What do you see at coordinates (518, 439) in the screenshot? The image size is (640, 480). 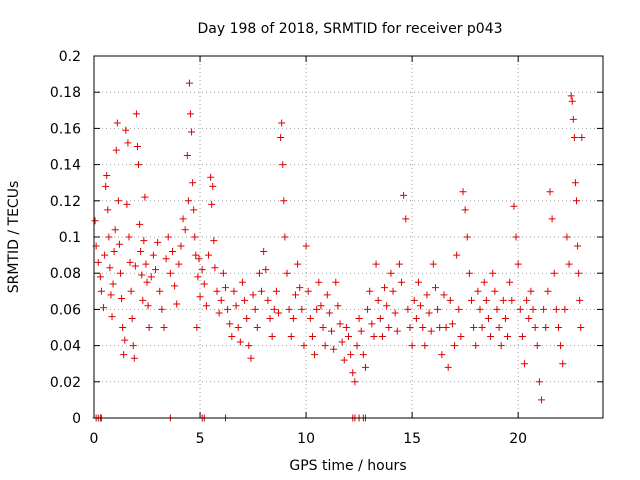 I see `x-tick-label: 20` at bounding box center [518, 439].